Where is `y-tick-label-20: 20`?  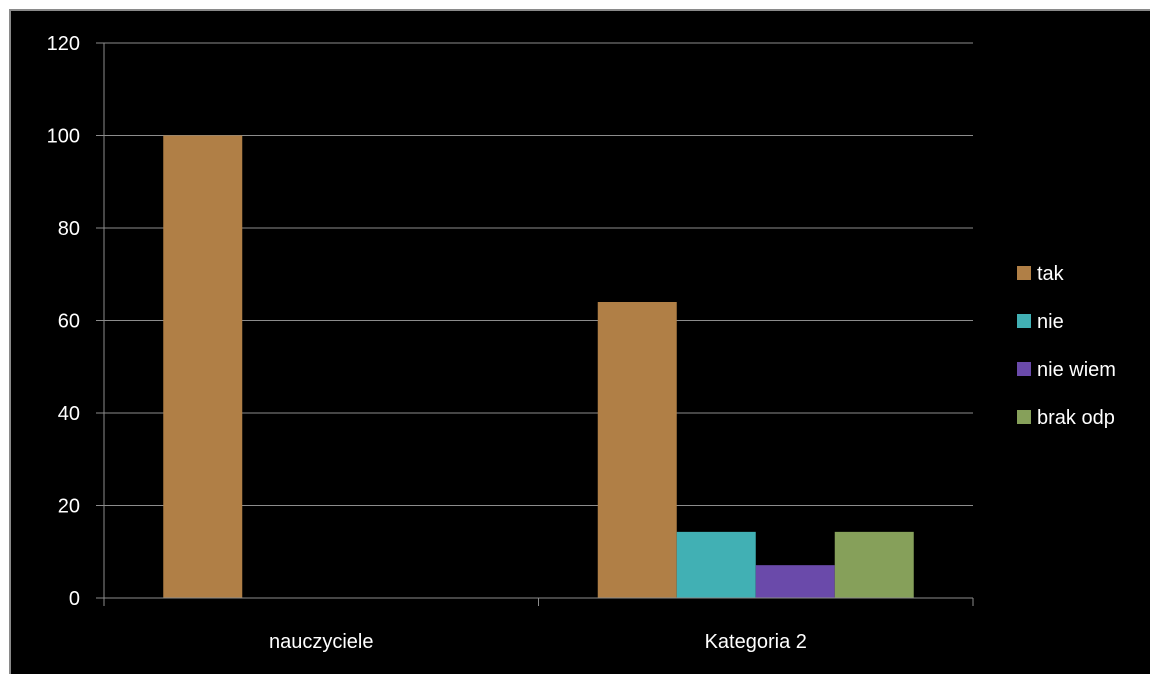 y-tick-label-20: 20 is located at coordinates (69, 507).